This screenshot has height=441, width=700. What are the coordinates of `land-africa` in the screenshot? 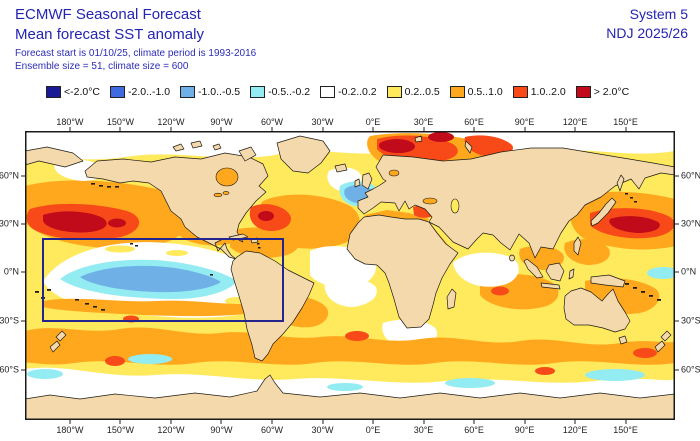 It's located at (402, 271).